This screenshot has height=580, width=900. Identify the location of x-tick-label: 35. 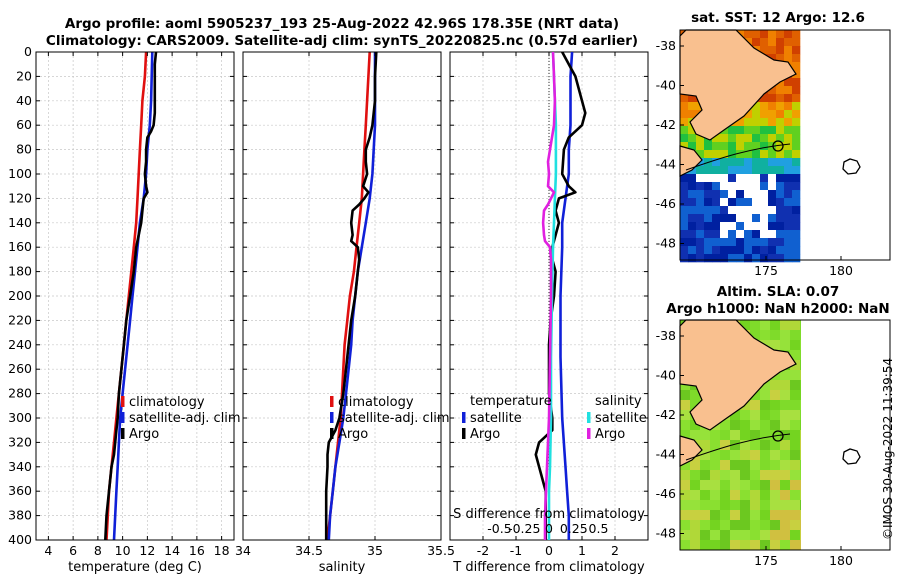
(375, 550).